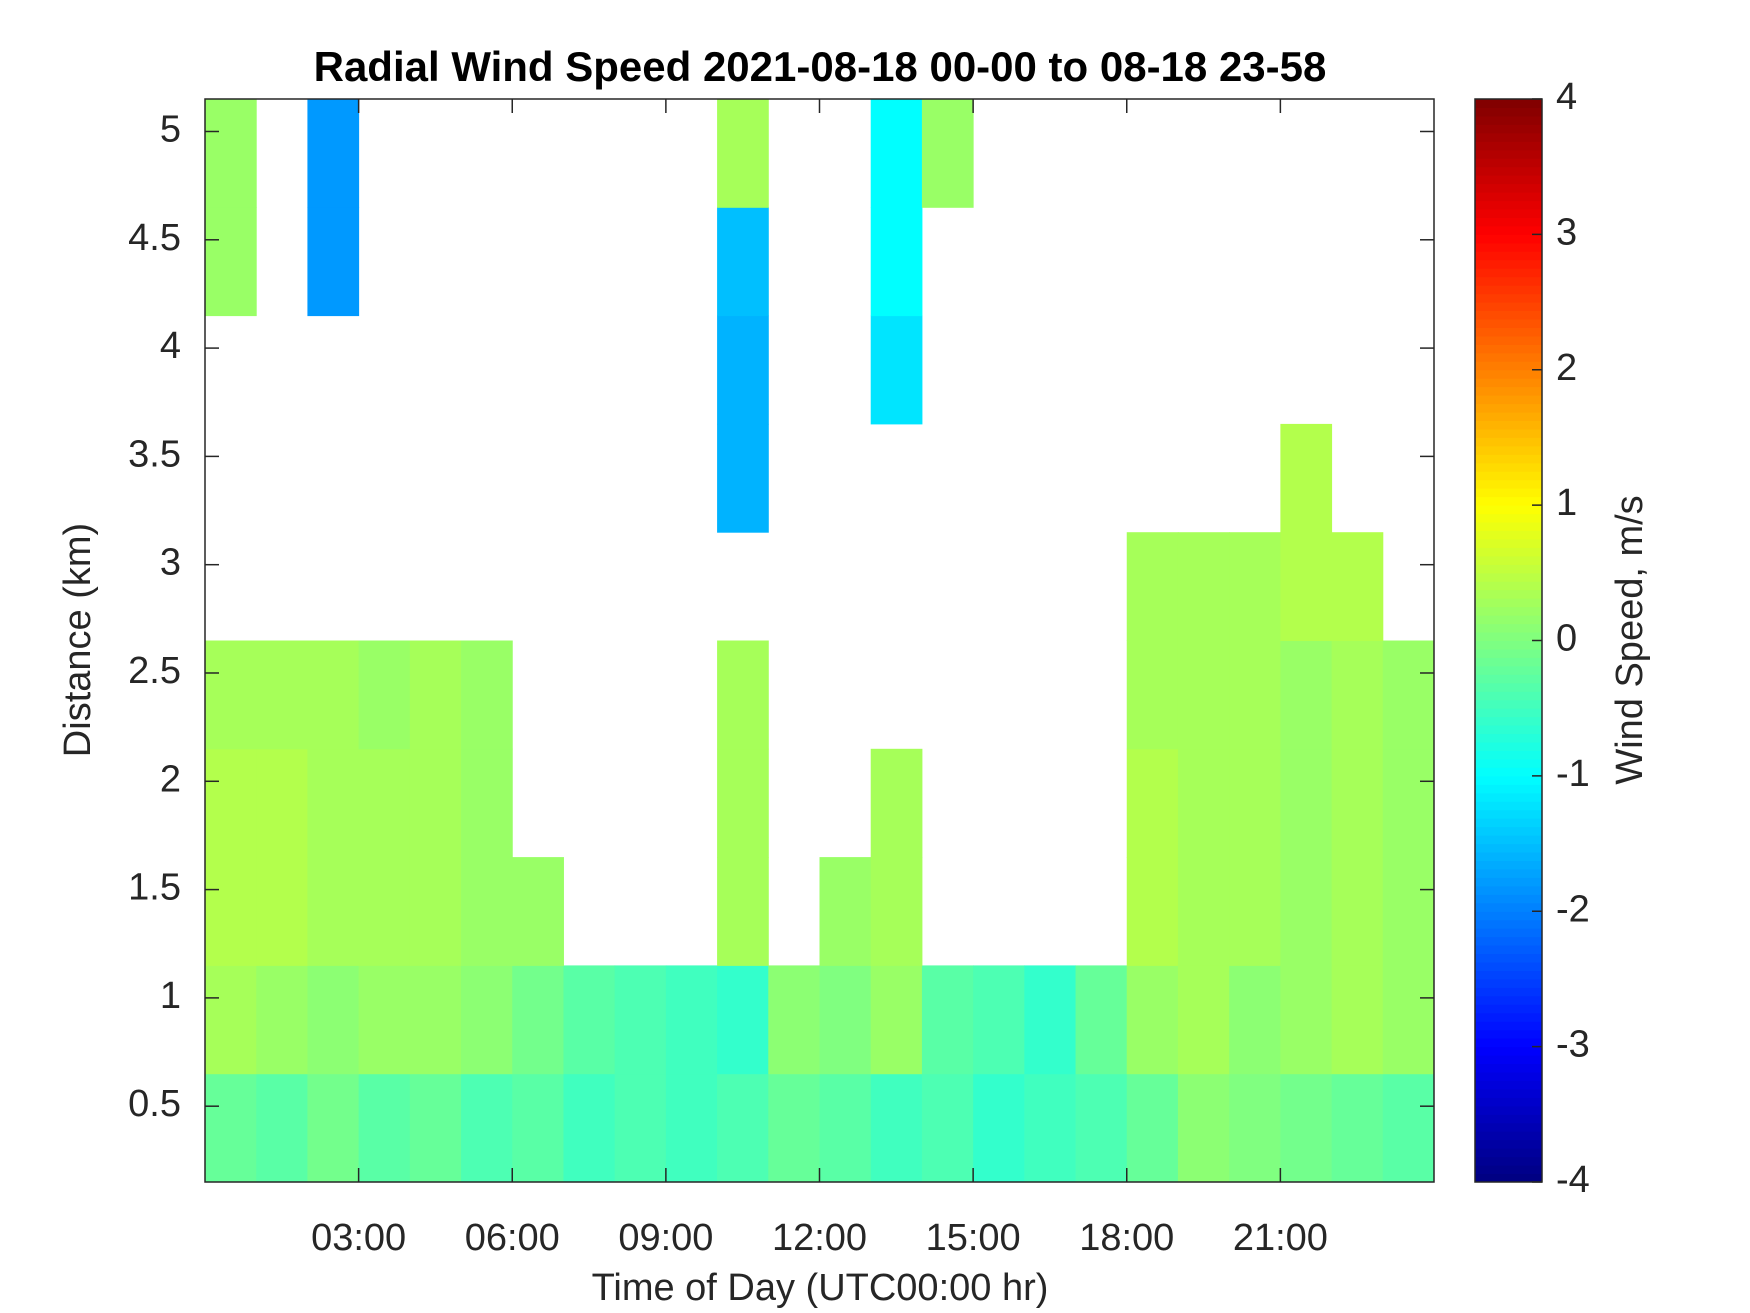  Describe the element at coordinates (512, 1238) in the screenshot. I see `x-tick-label: 06:00` at that location.